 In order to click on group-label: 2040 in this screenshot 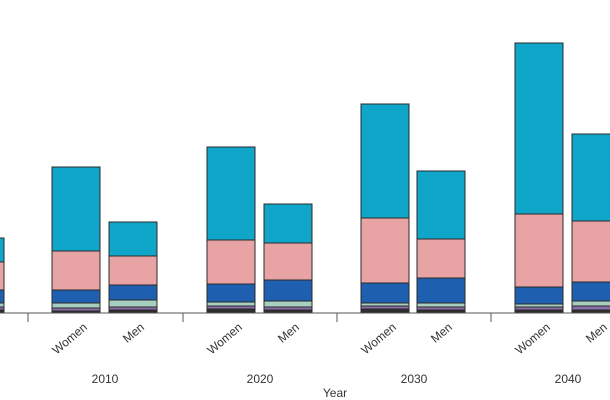, I will do `click(568, 379)`.